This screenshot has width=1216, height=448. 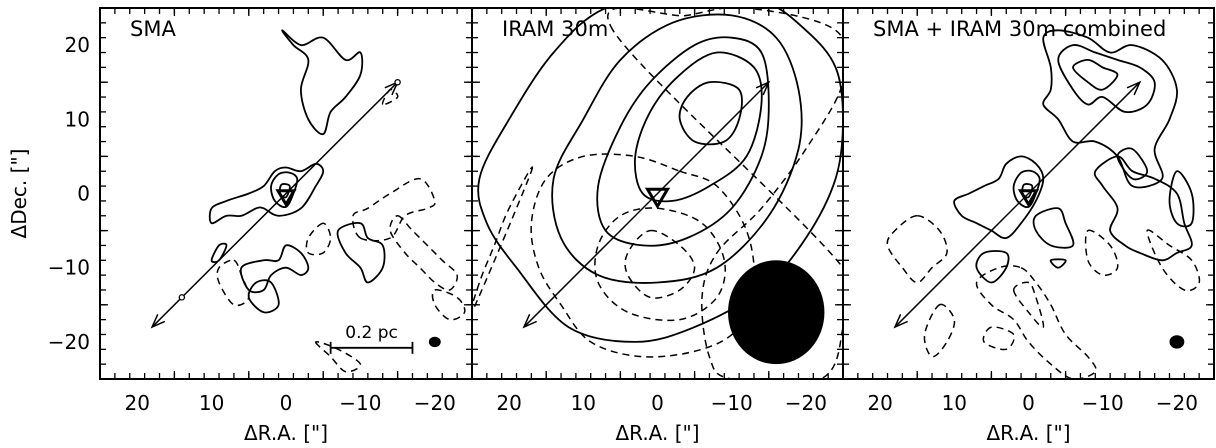 What do you see at coordinates (69, 342) in the screenshot?
I see `y-tick-label: −20` at bounding box center [69, 342].